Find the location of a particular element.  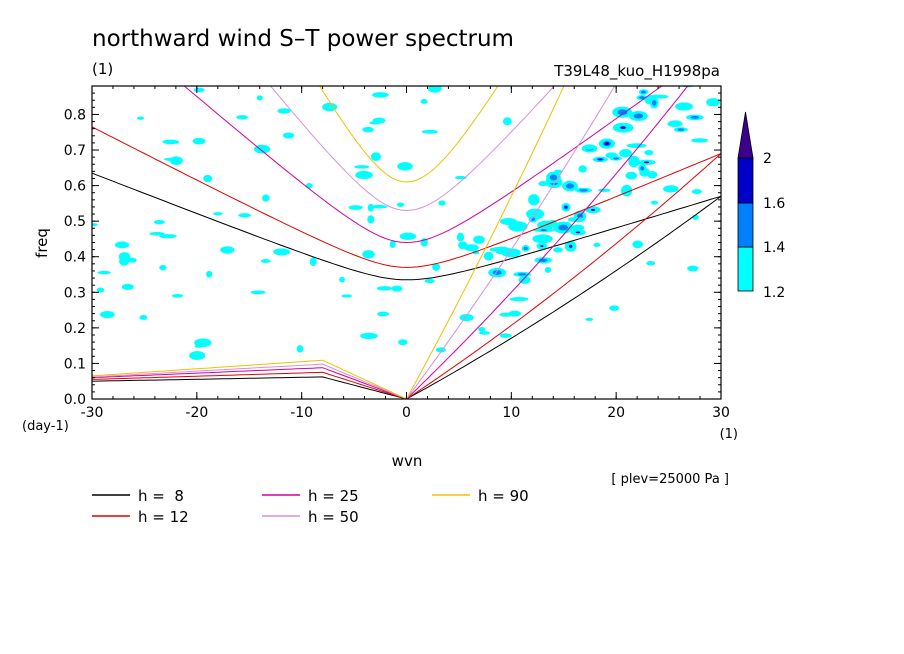

y-tick-label: 0.1 is located at coordinates (75, 364).